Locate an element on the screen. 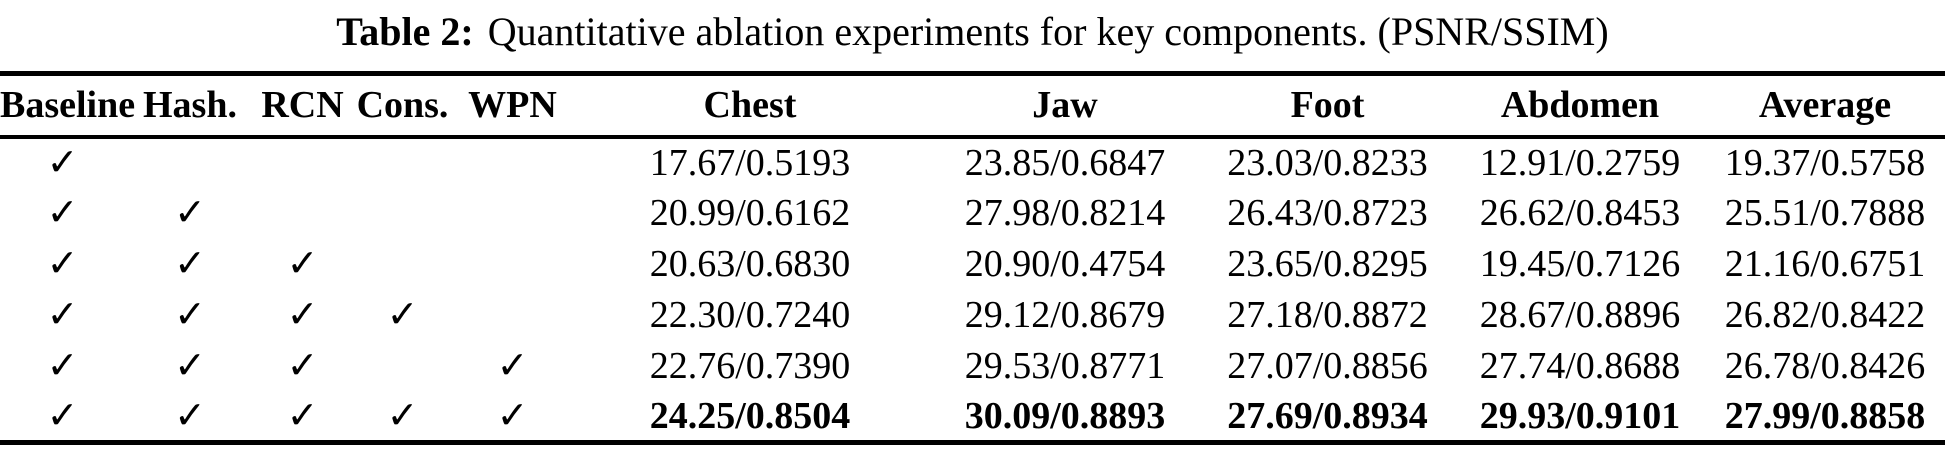 The width and height of the screenshot is (1945, 459). value-cell: 27.99/0.8858 is located at coordinates (1825, 415).